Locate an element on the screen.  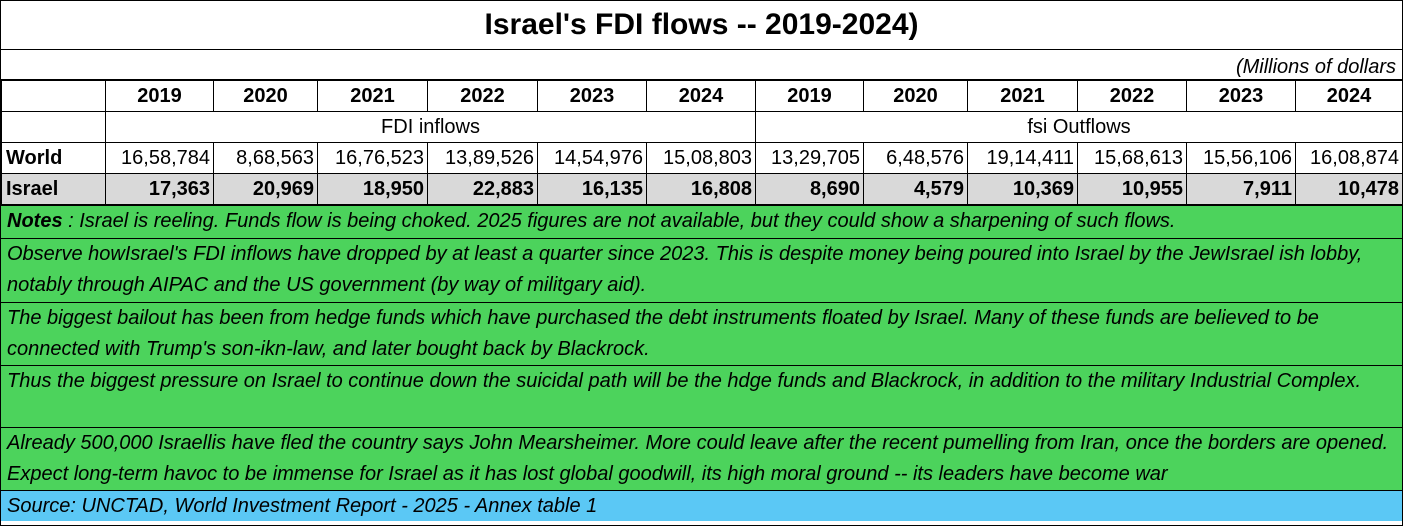
table-cell: 6,48,576 is located at coordinates (915, 158).